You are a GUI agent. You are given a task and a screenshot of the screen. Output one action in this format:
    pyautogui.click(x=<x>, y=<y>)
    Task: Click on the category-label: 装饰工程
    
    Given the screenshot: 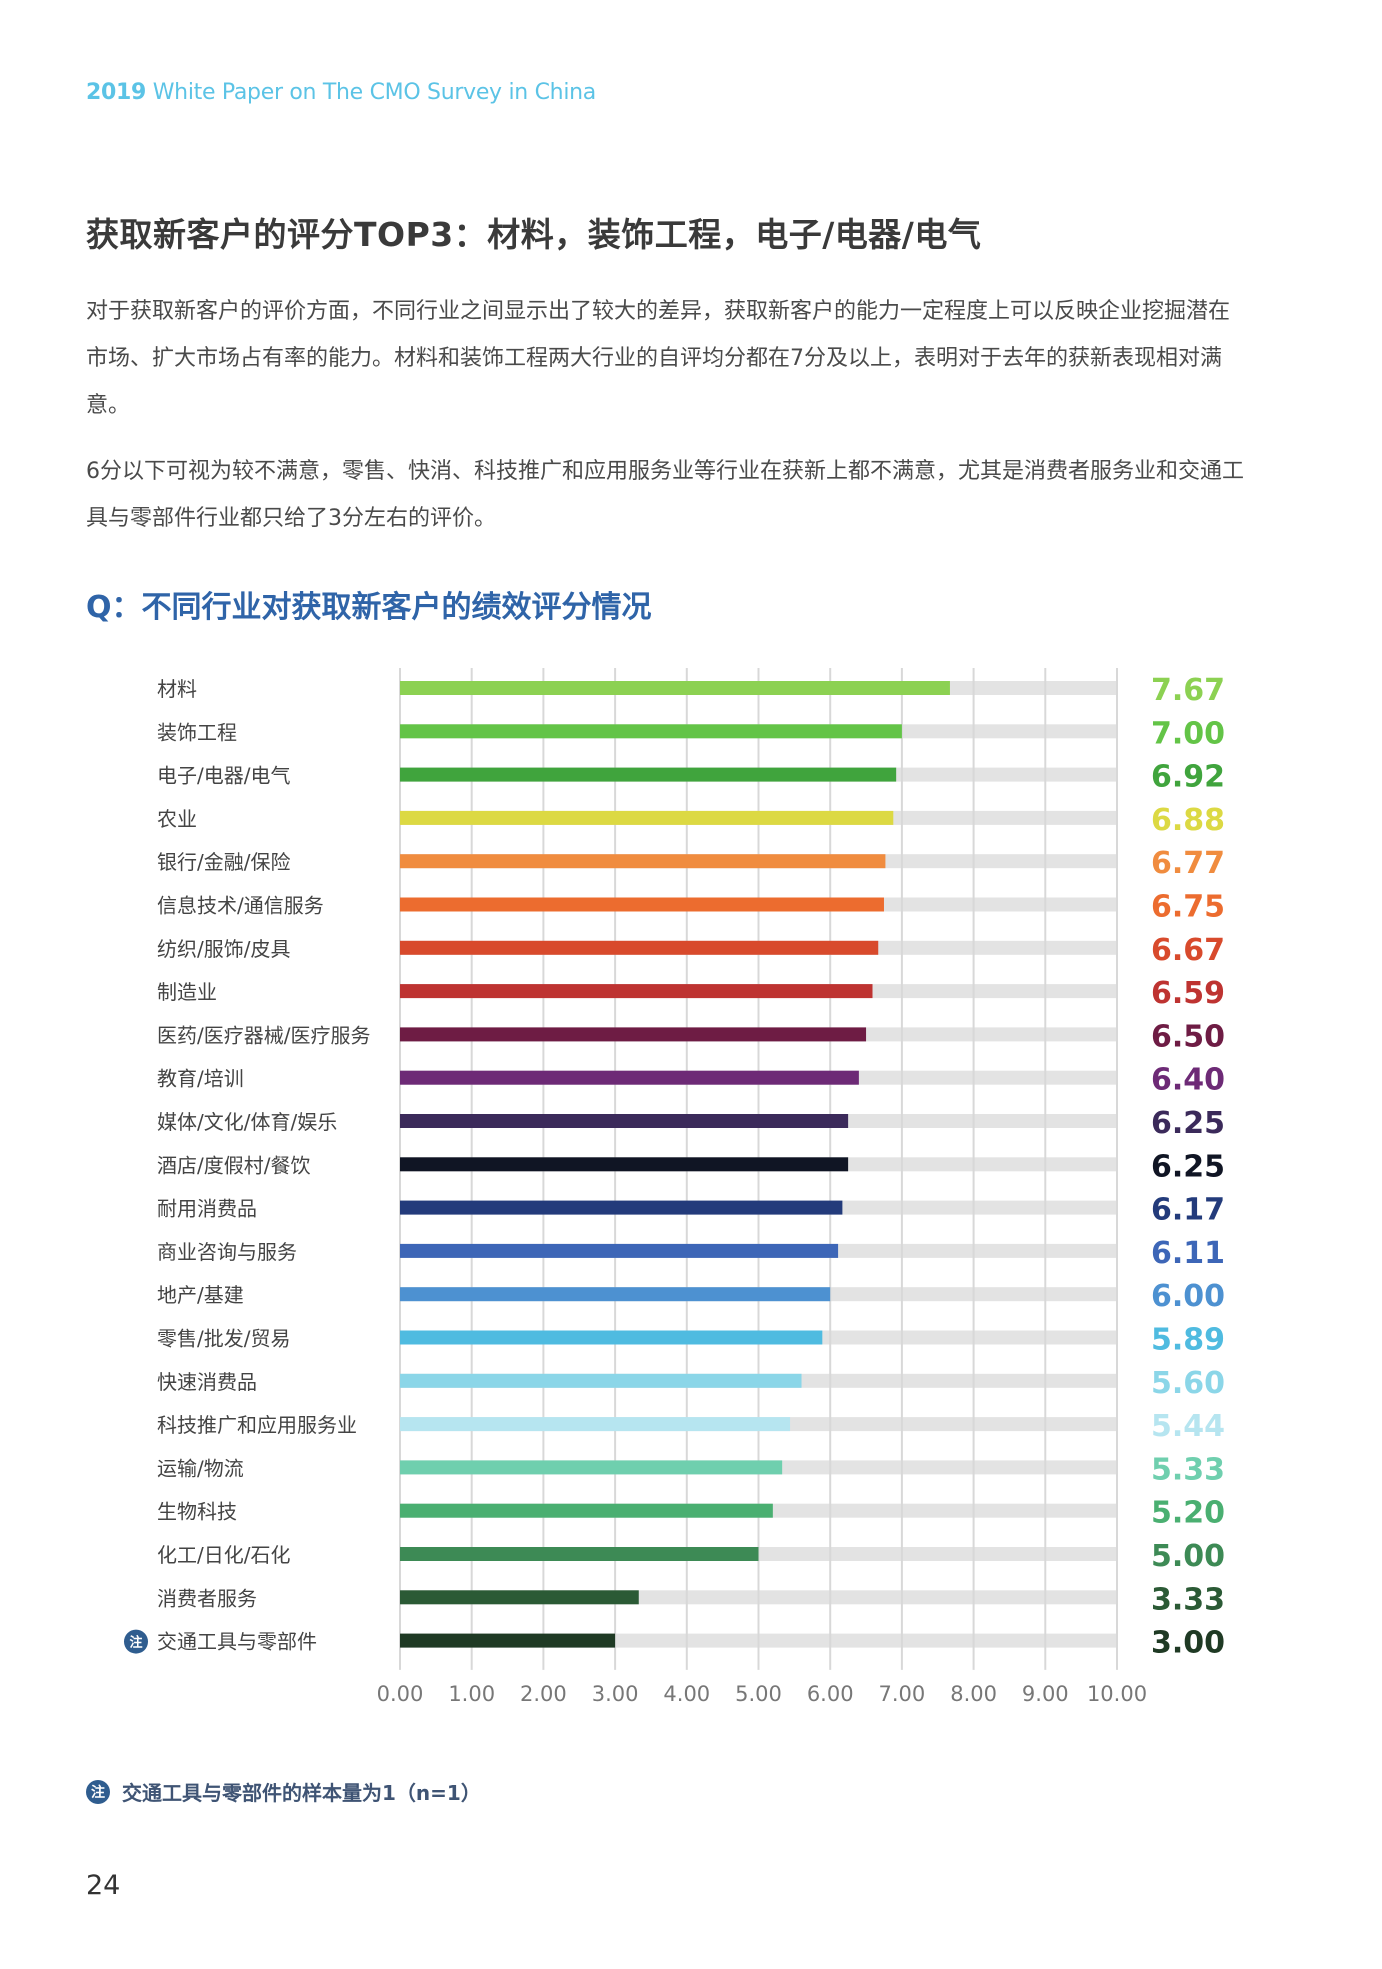 What is the action you would take?
    pyautogui.click(x=197, y=732)
    